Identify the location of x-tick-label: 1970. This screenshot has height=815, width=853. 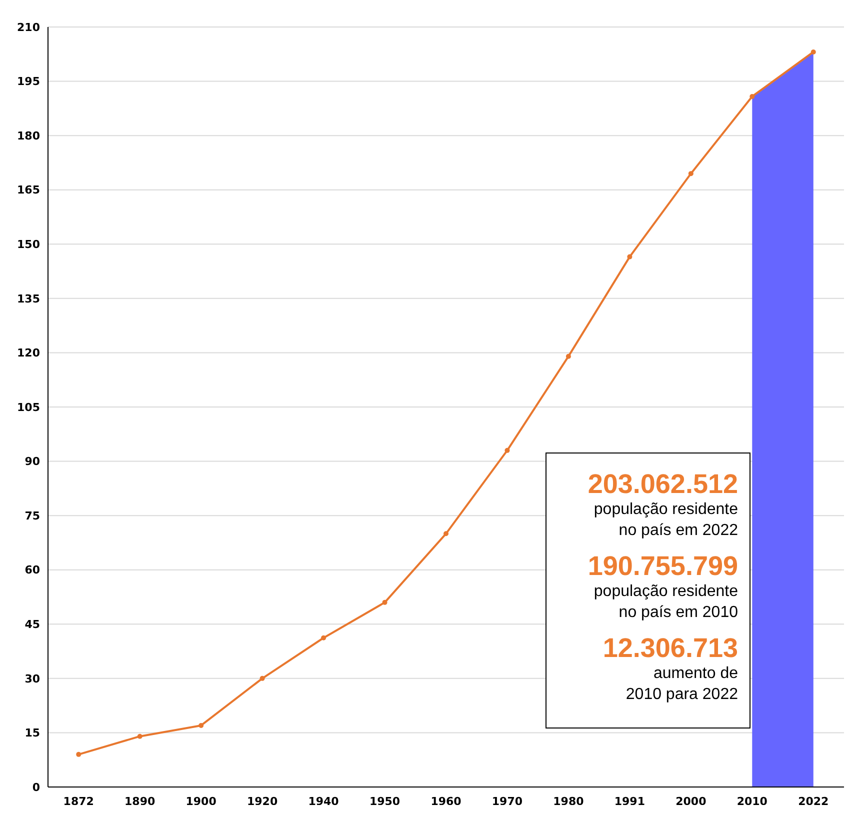
(507, 801).